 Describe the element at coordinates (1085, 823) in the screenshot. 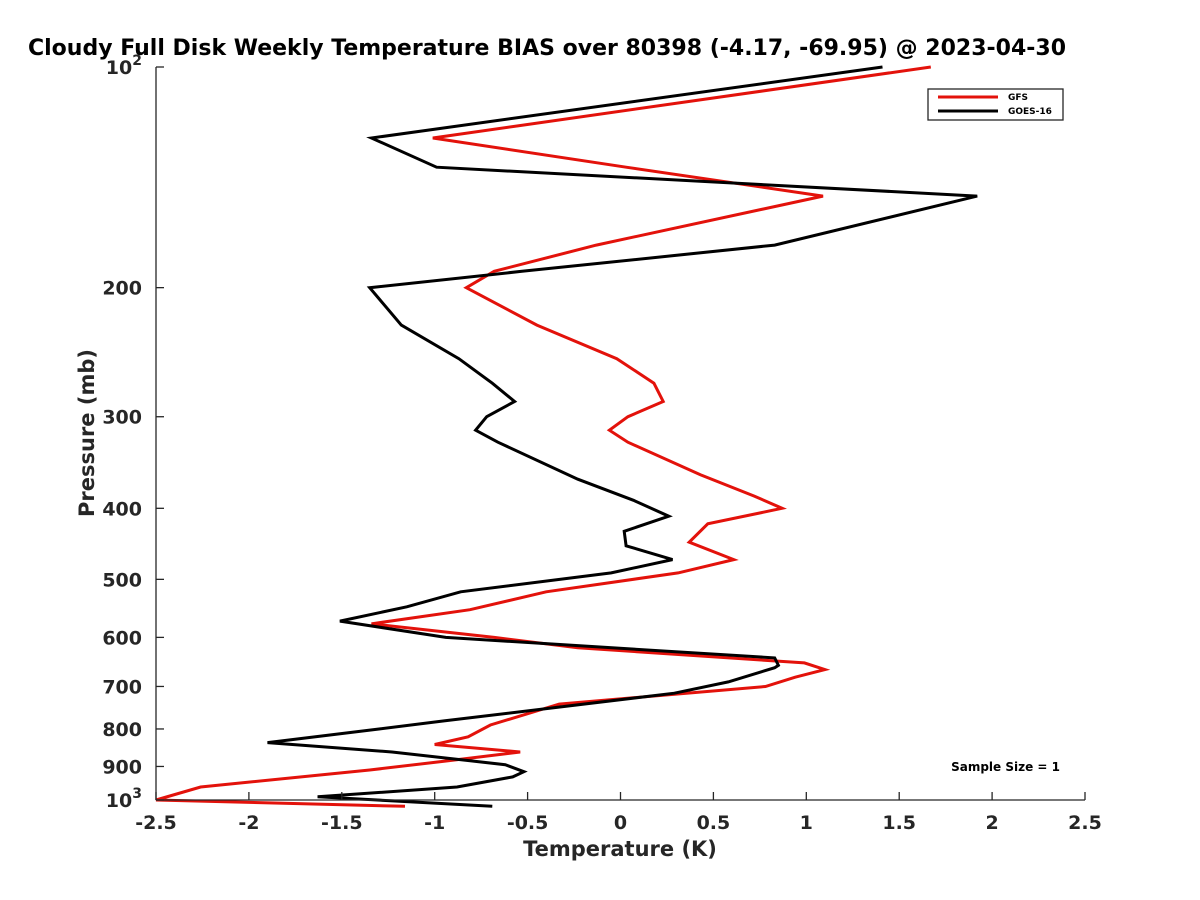

I see `x-tick-label: 2.5` at that location.